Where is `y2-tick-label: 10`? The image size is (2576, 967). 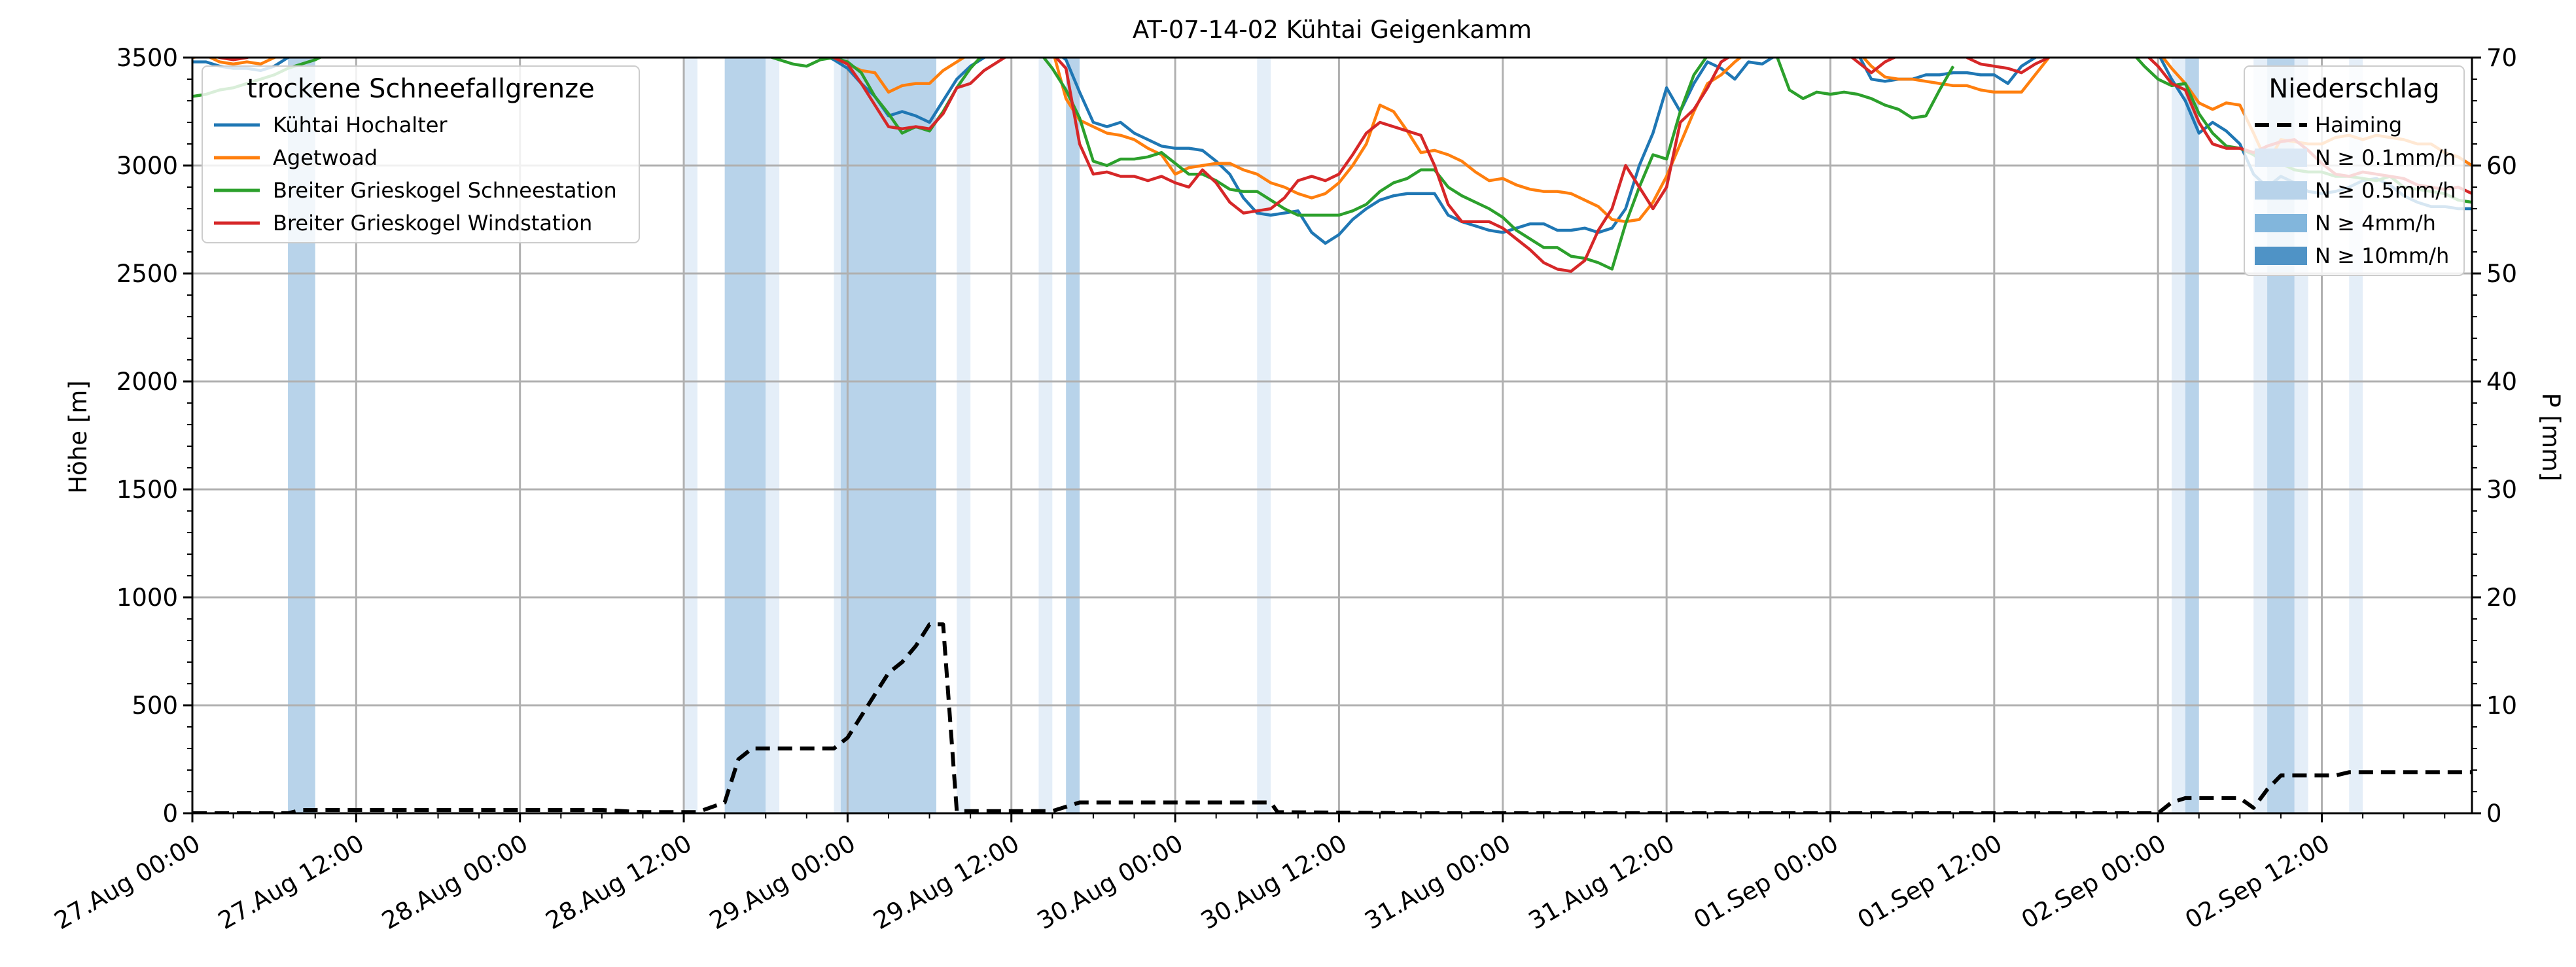
y2-tick-label: 10 is located at coordinates (2501, 706).